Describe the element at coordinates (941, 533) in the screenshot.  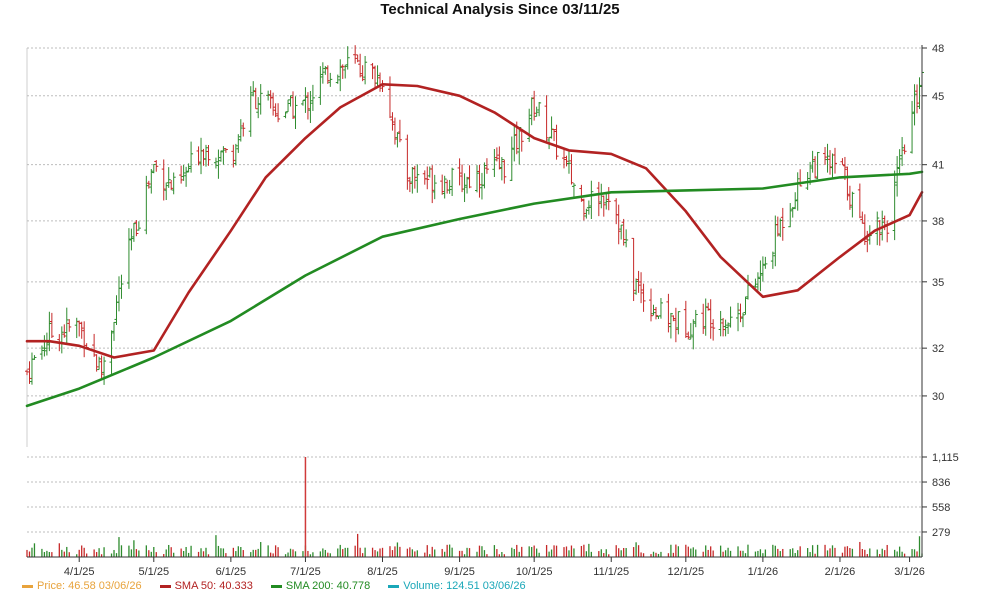
I see `volume-tick-label: 279` at that location.